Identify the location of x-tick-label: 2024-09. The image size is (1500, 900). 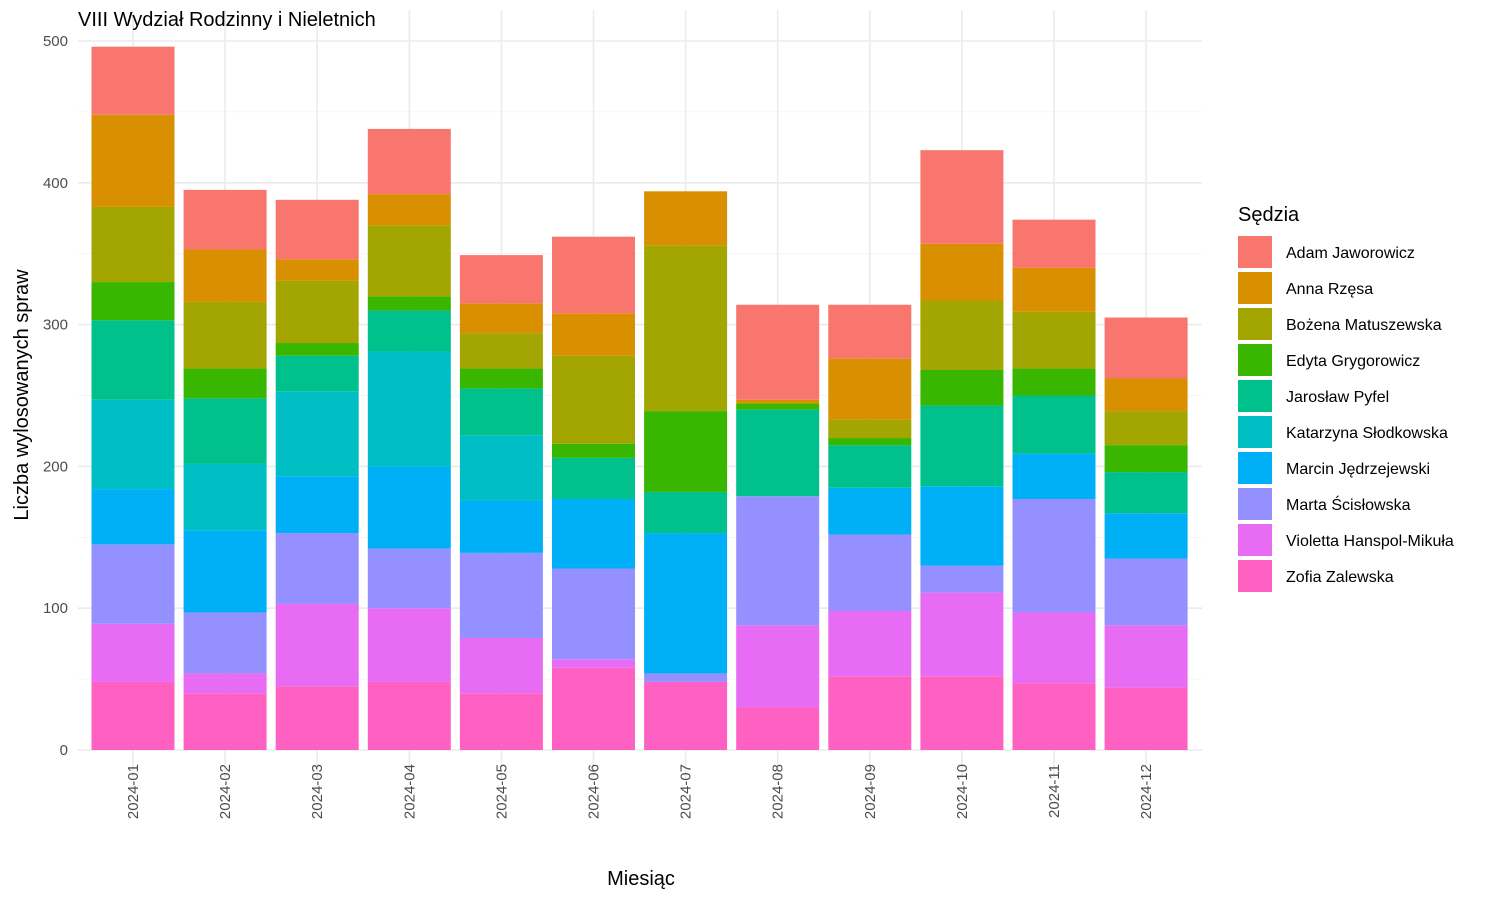
(870, 791).